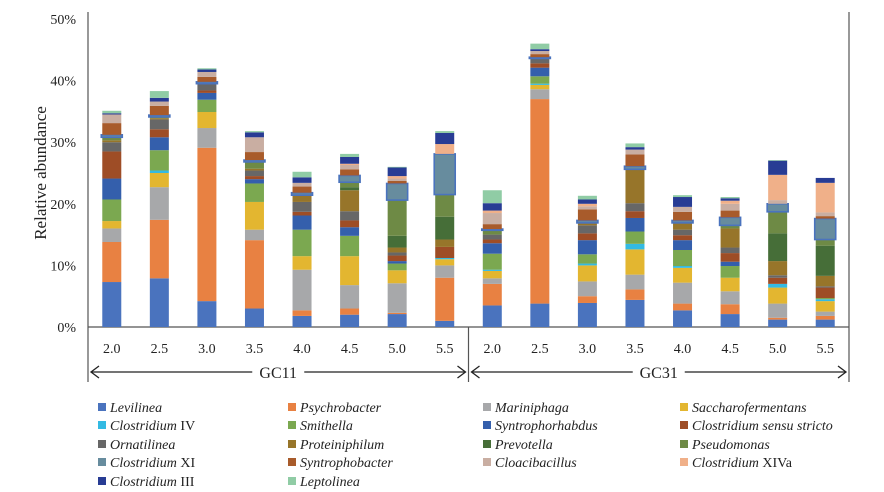 Image resolution: width=884 pixels, height=492 pixels. Describe the element at coordinates (493, 349) in the screenshot. I see `x-tick-label: 2.0` at that location.